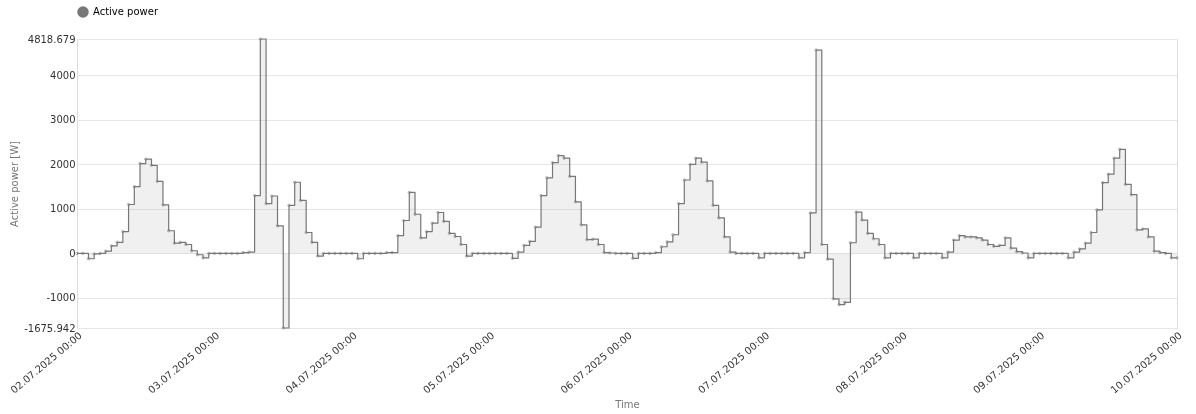  Describe the element at coordinates (61, 298) in the screenshot. I see `y-tick-label: -1000` at that location.